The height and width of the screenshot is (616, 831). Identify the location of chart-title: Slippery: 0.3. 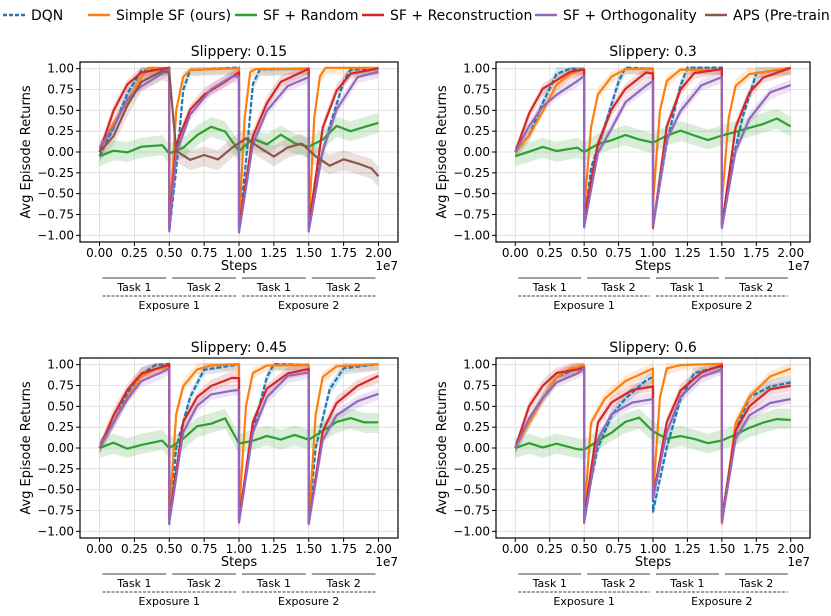
(653, 52).